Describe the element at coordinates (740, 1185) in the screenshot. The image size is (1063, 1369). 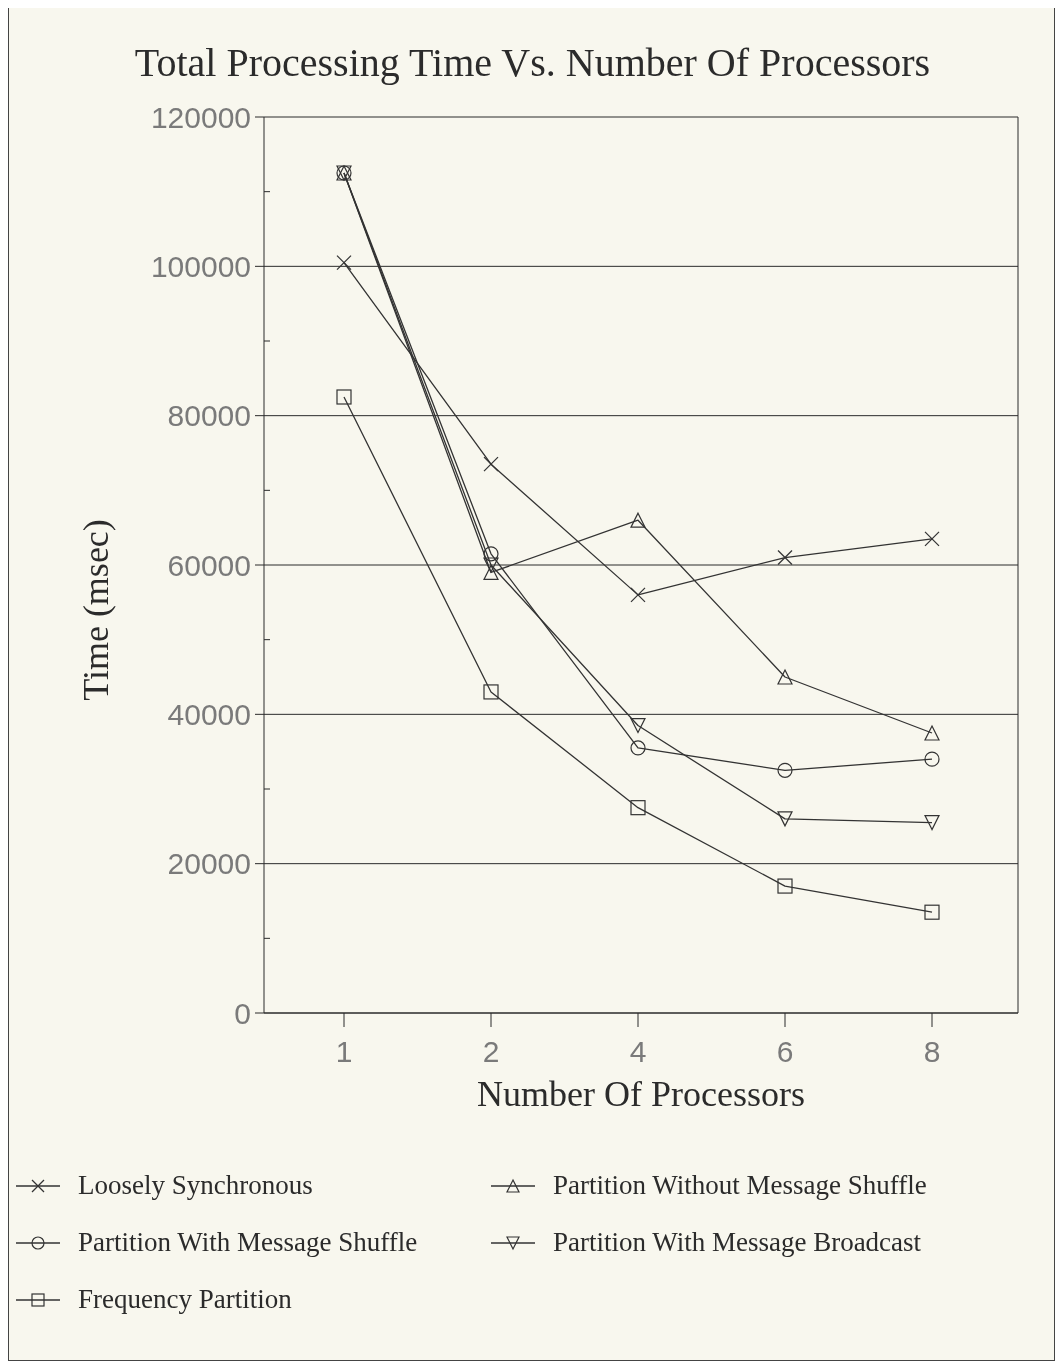
I see `legend-label: Partition Without Message Shuffle` at that location.